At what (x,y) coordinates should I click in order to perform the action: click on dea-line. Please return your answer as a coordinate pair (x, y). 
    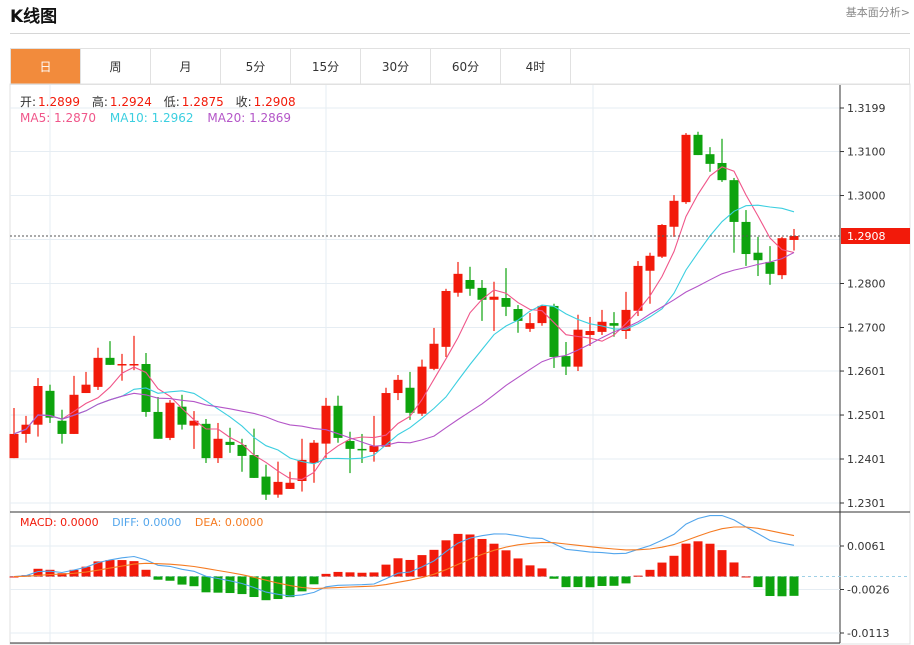
    Looking at the image, I should click on (404, 558).